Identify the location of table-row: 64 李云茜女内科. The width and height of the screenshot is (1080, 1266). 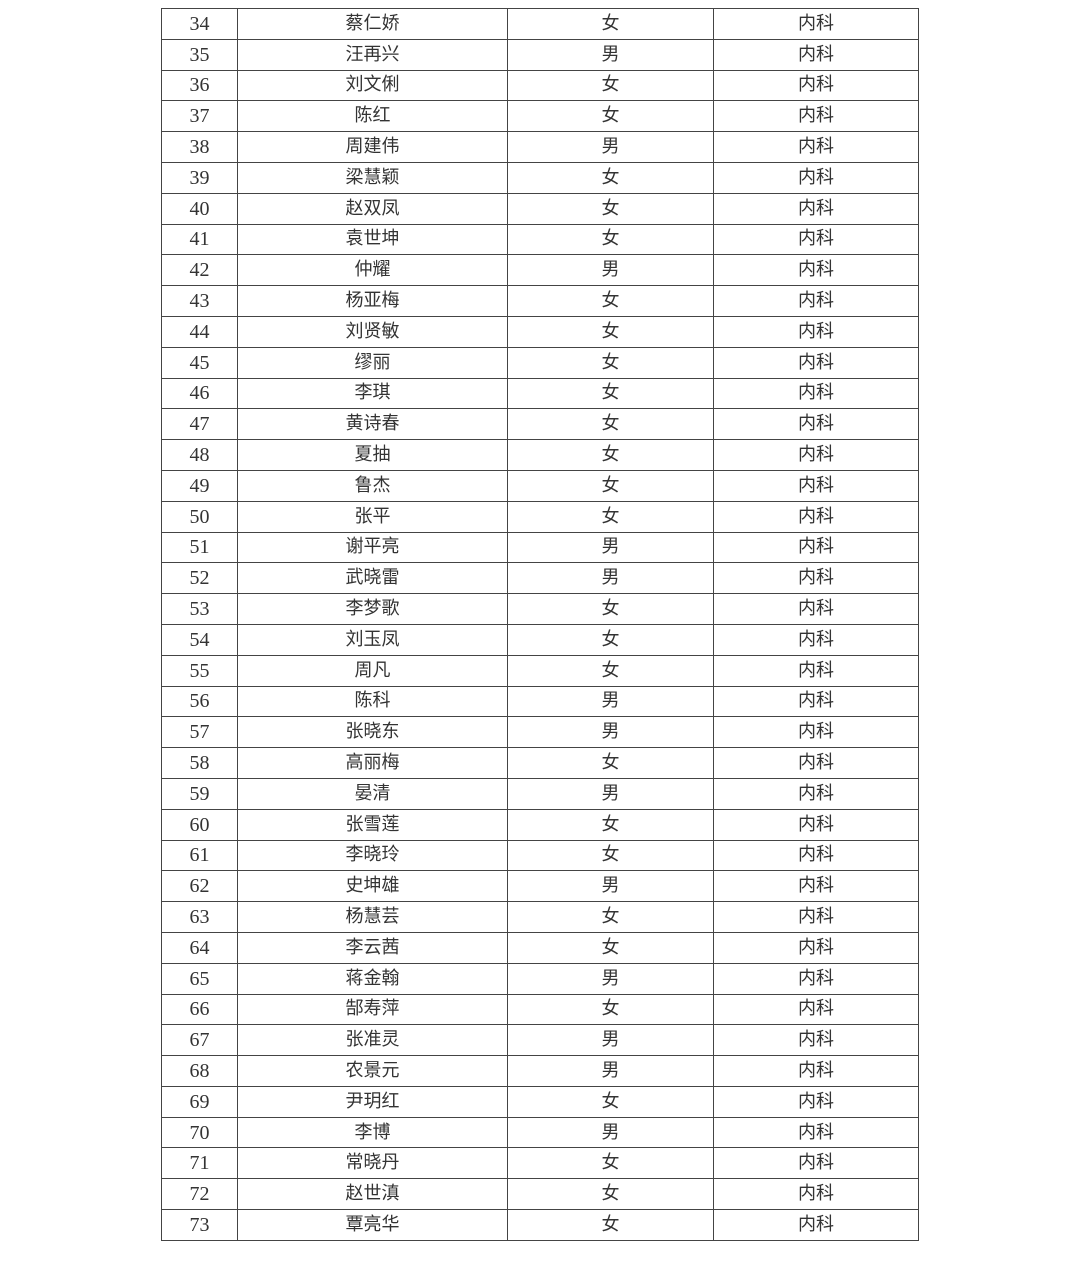
(540, 947).